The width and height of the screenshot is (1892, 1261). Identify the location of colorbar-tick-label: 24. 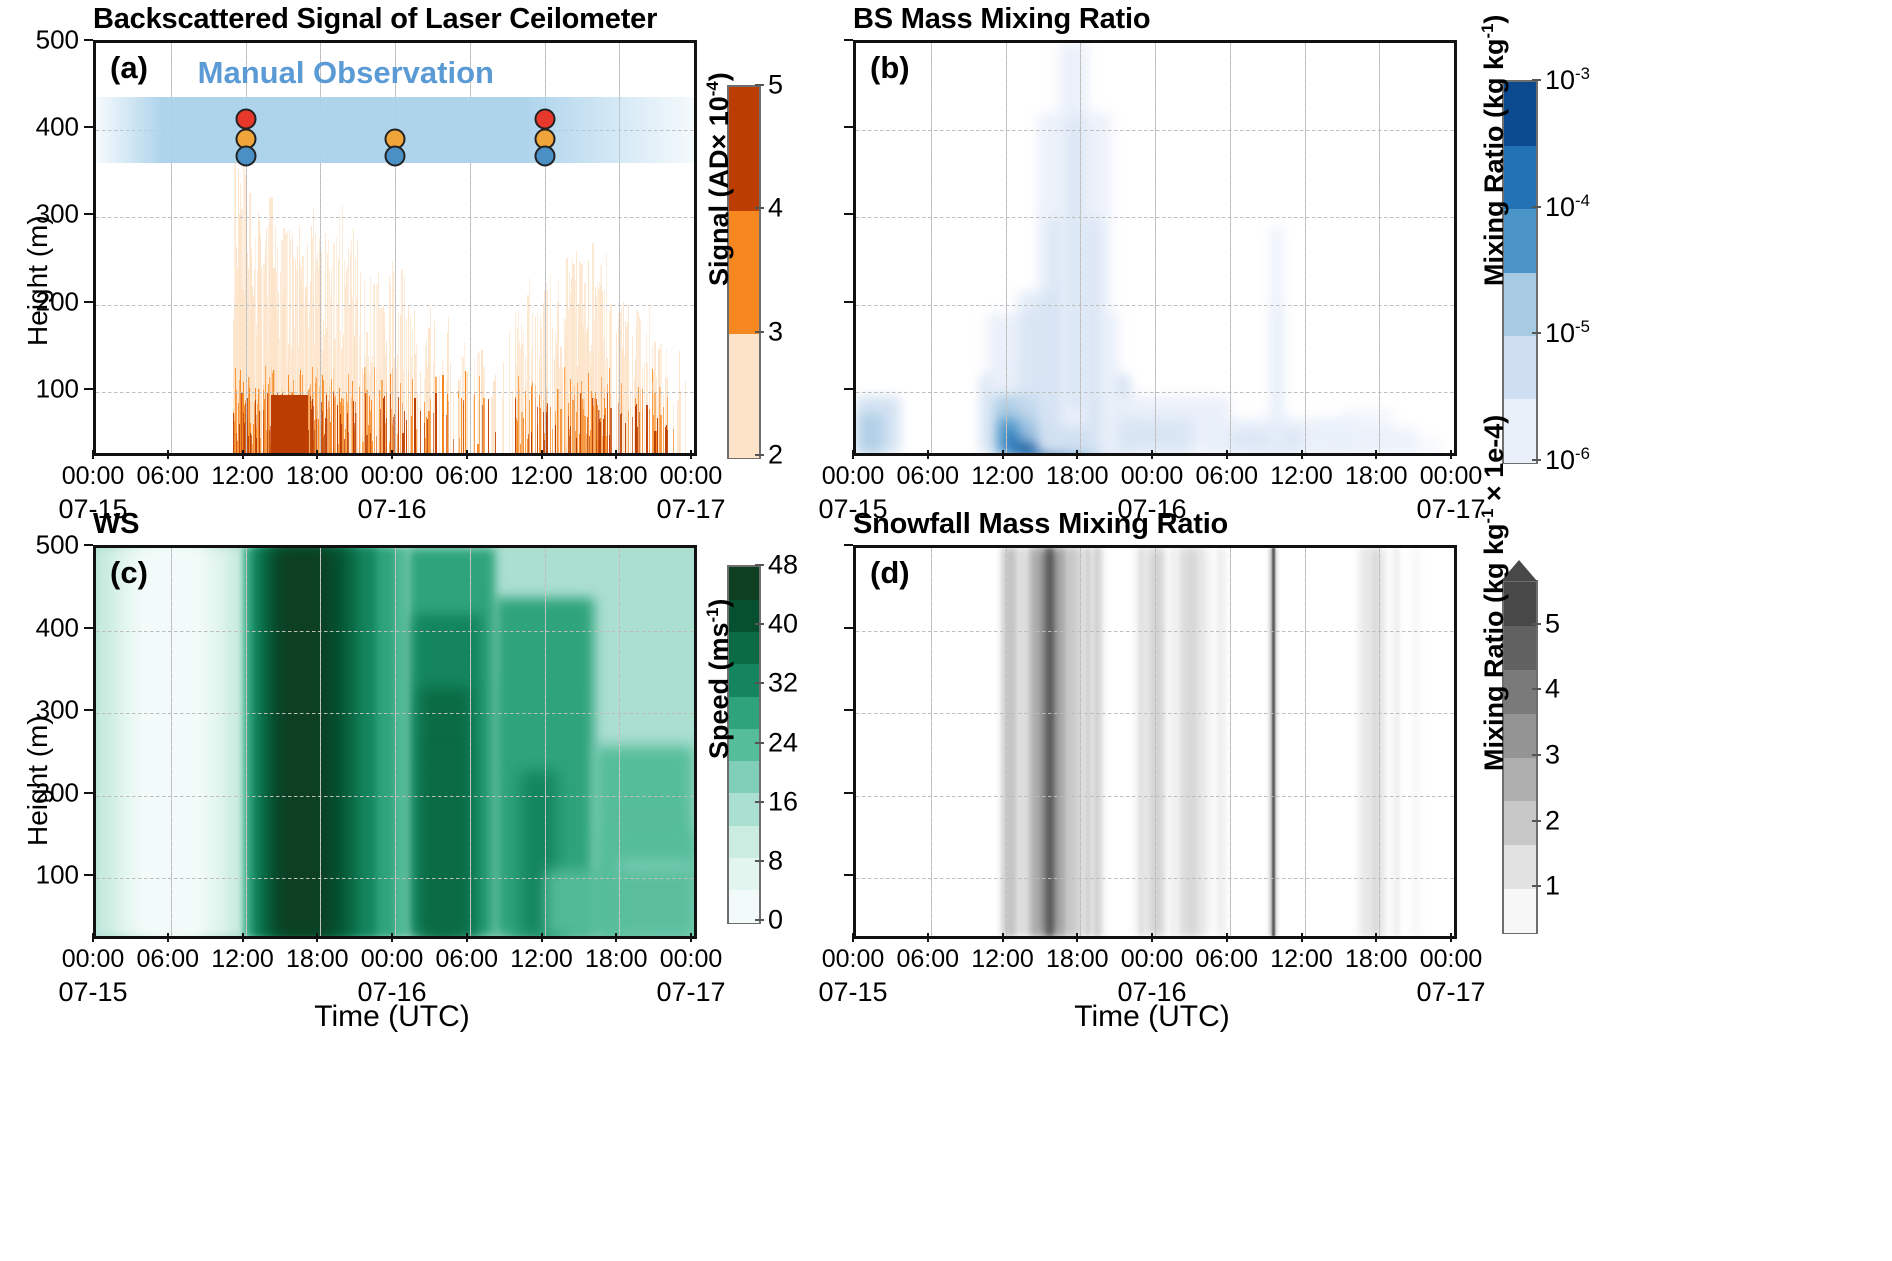
(783, 742).